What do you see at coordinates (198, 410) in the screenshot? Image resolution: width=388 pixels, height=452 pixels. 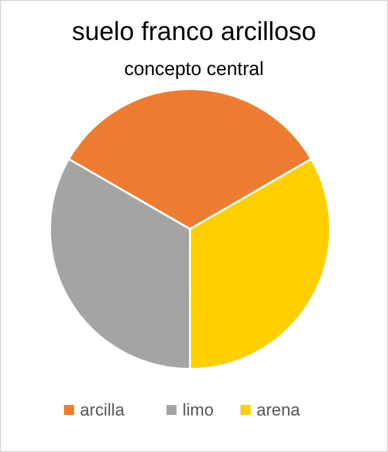 I see `legend-label: limo` at bounding box center [198, 410].